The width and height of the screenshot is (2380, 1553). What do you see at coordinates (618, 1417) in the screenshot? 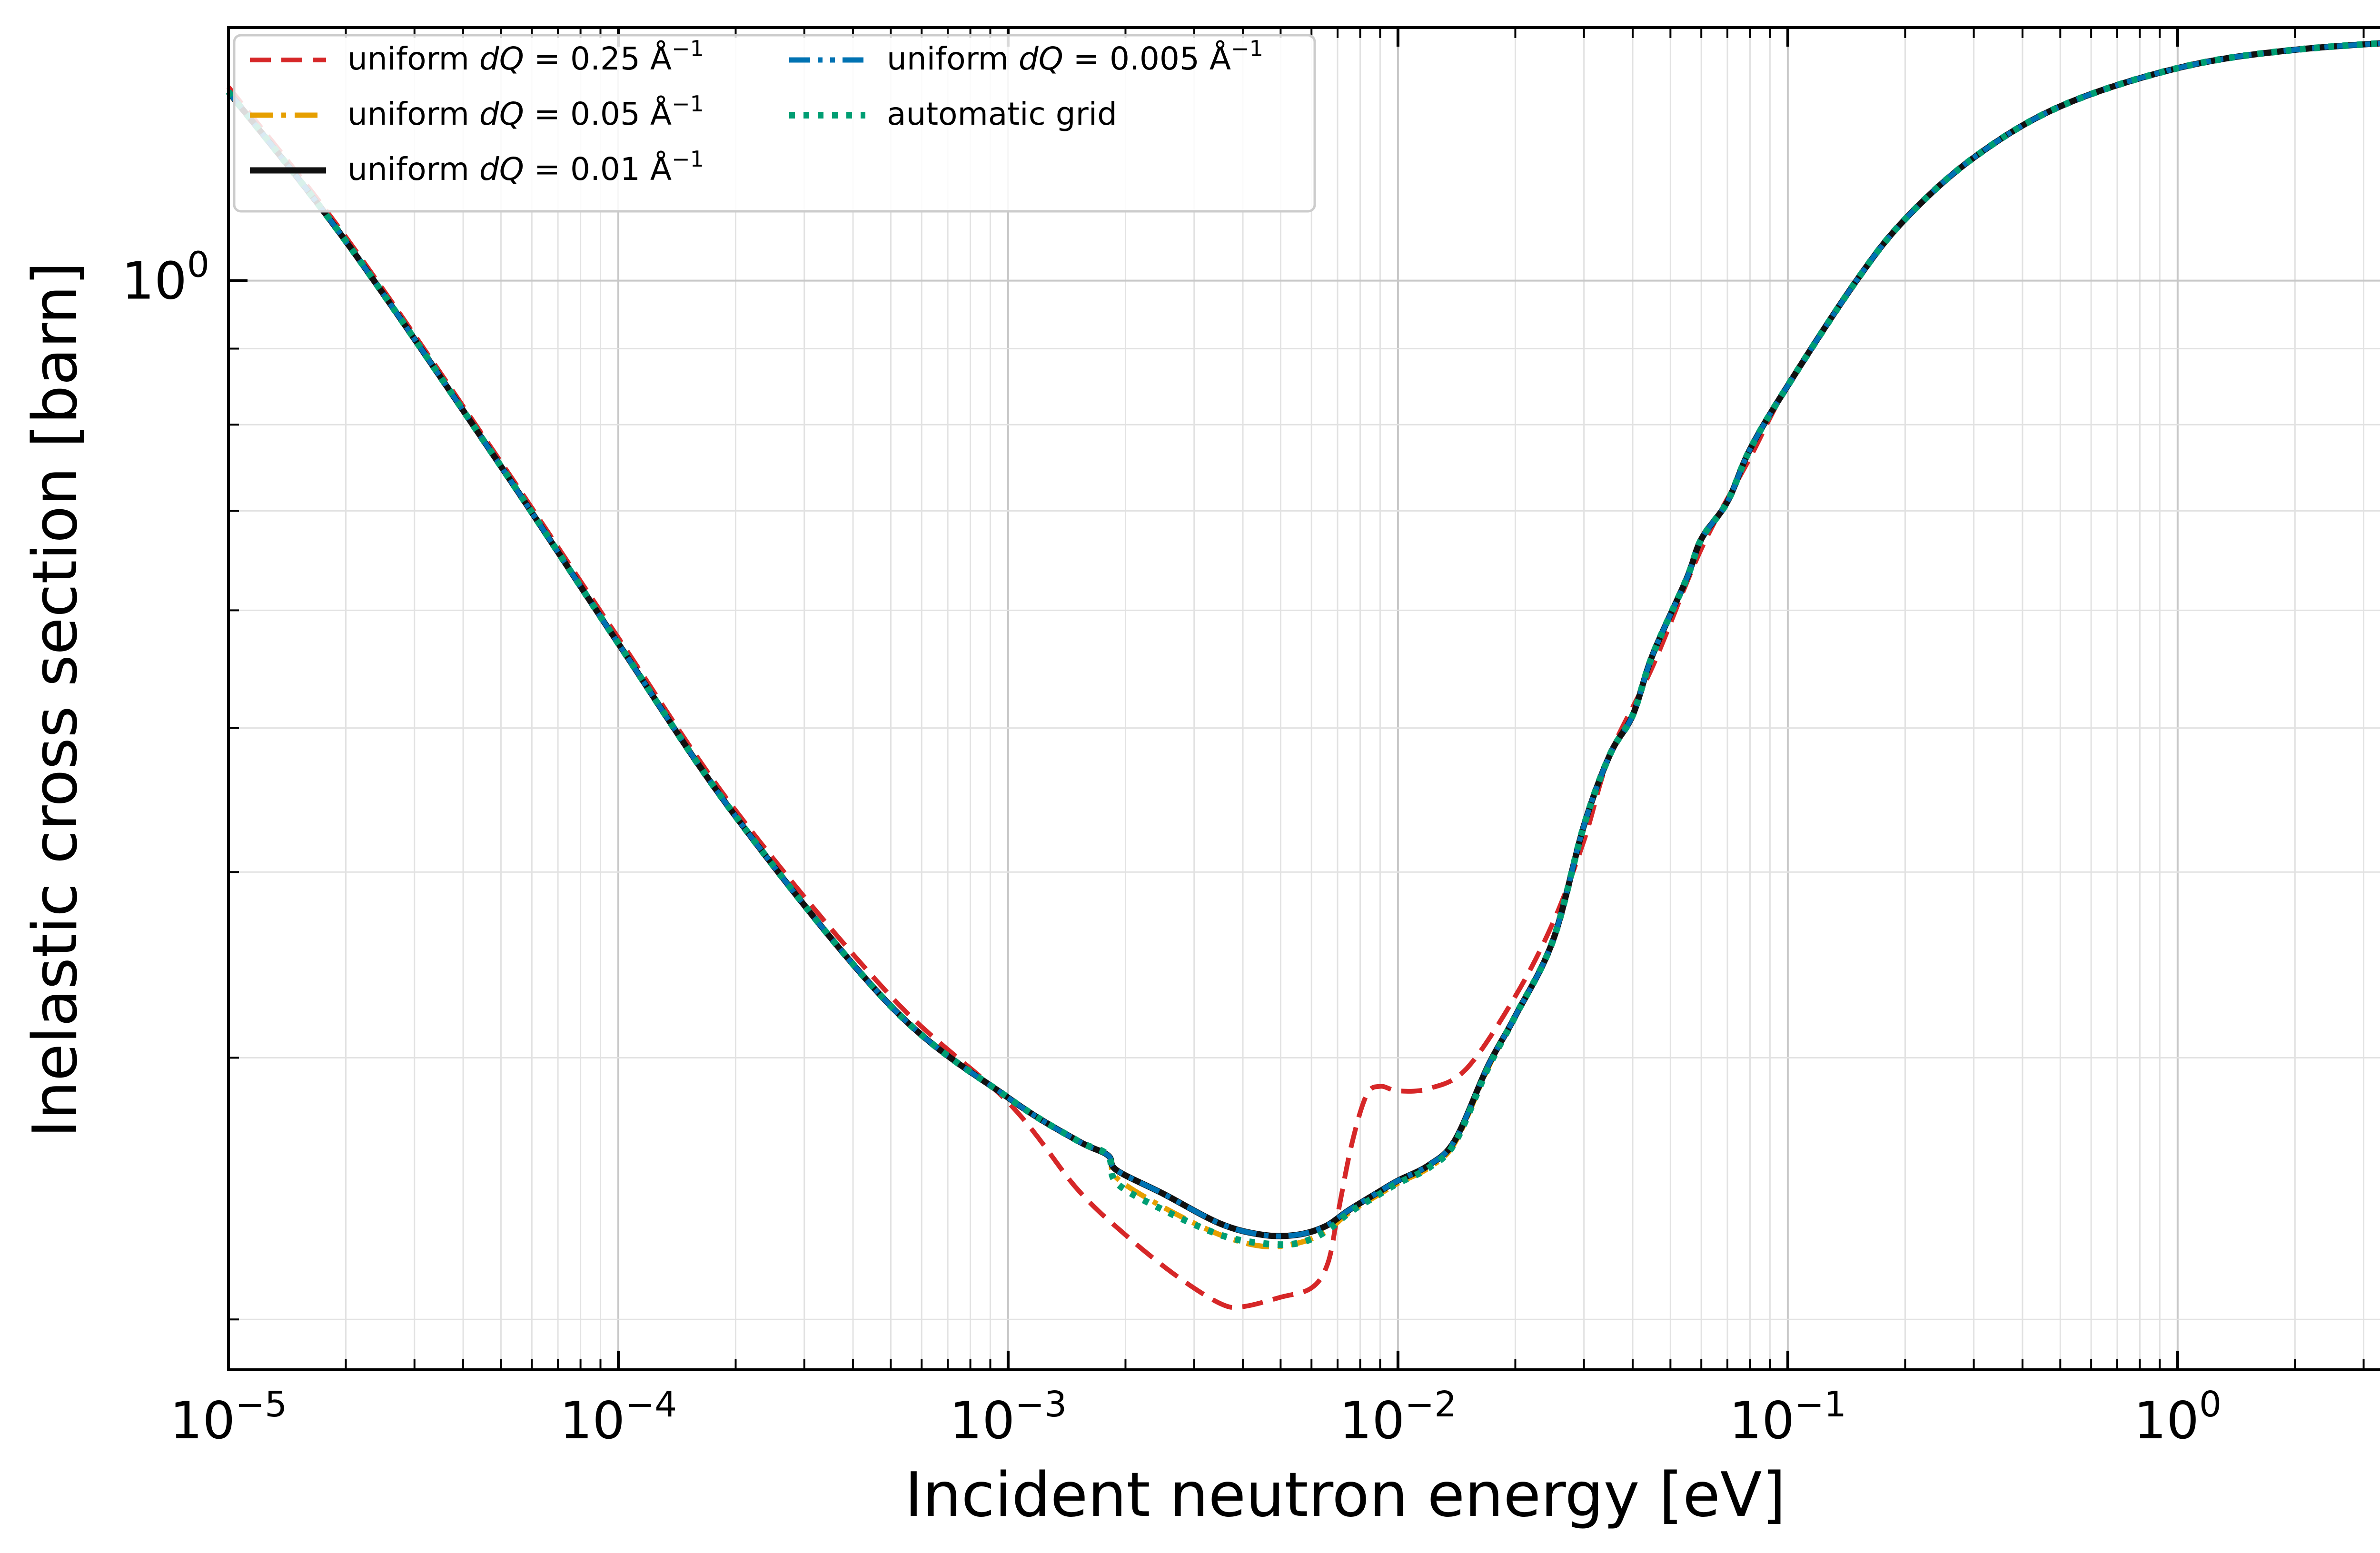
I see `x-tick-label: 10⁻⁴` at bounding box center [618, 1417].